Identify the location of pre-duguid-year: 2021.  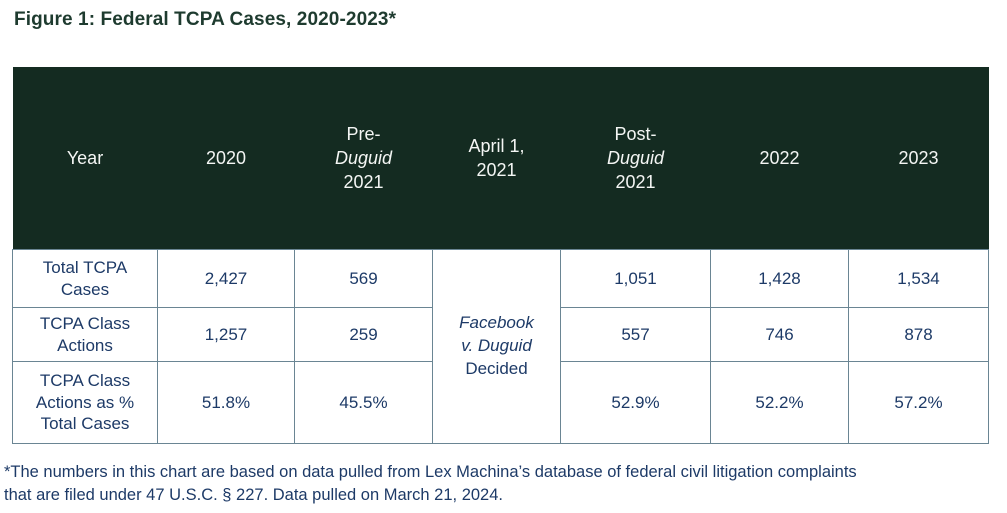
(363, 182).